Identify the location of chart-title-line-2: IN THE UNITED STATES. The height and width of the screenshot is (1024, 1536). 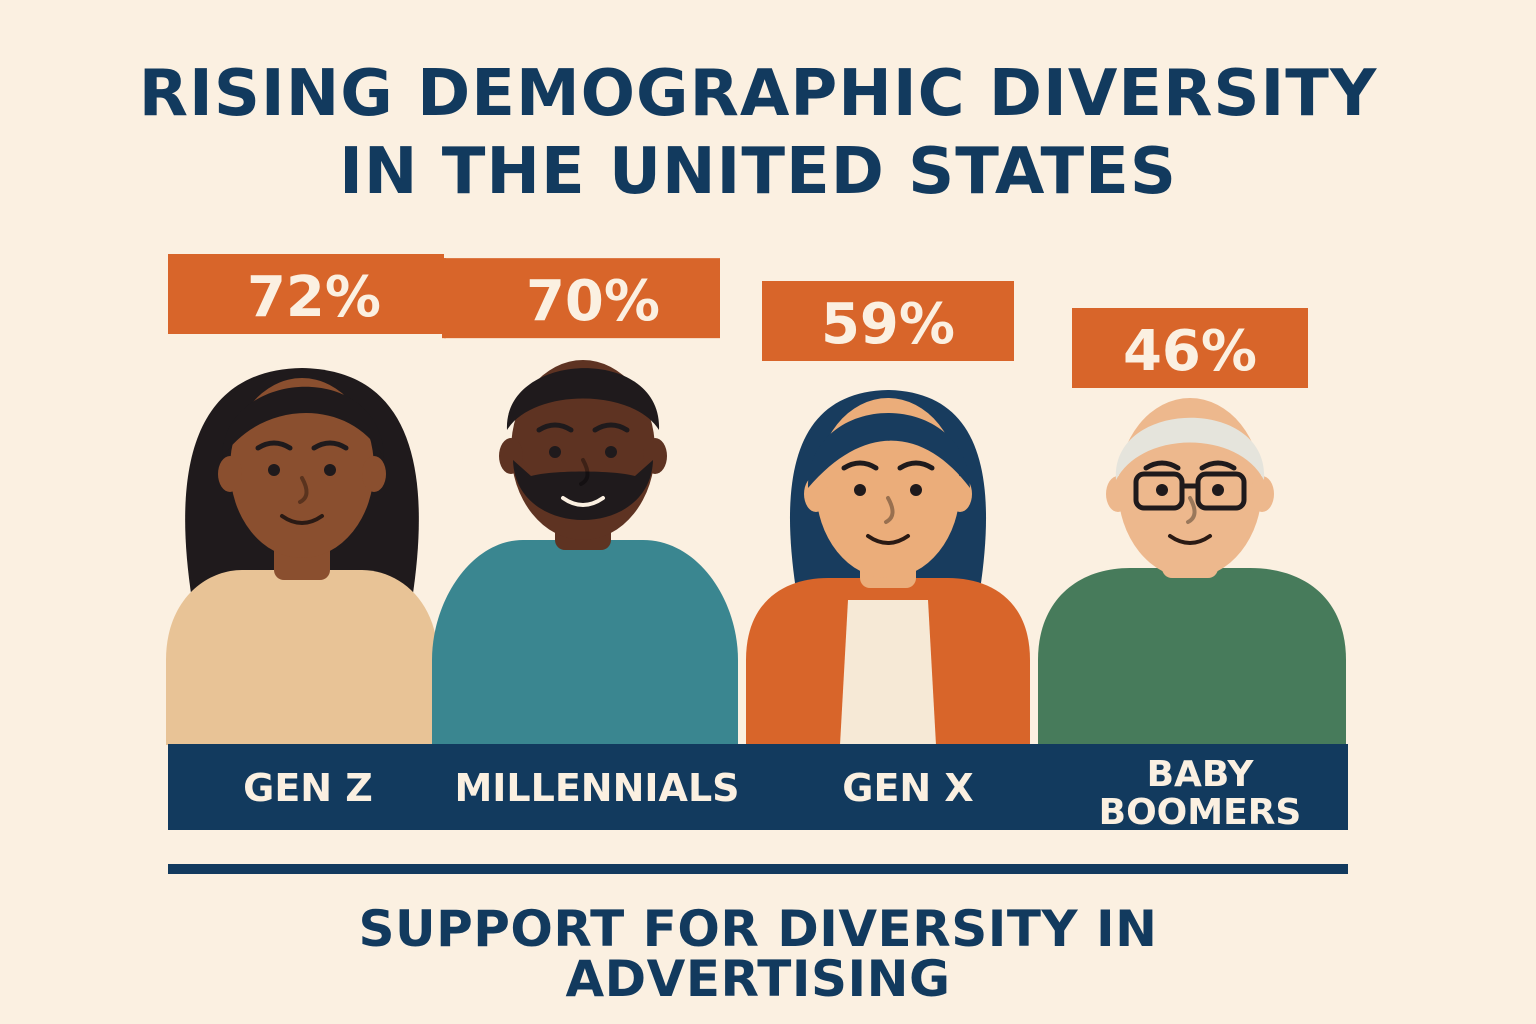
(758, 172).